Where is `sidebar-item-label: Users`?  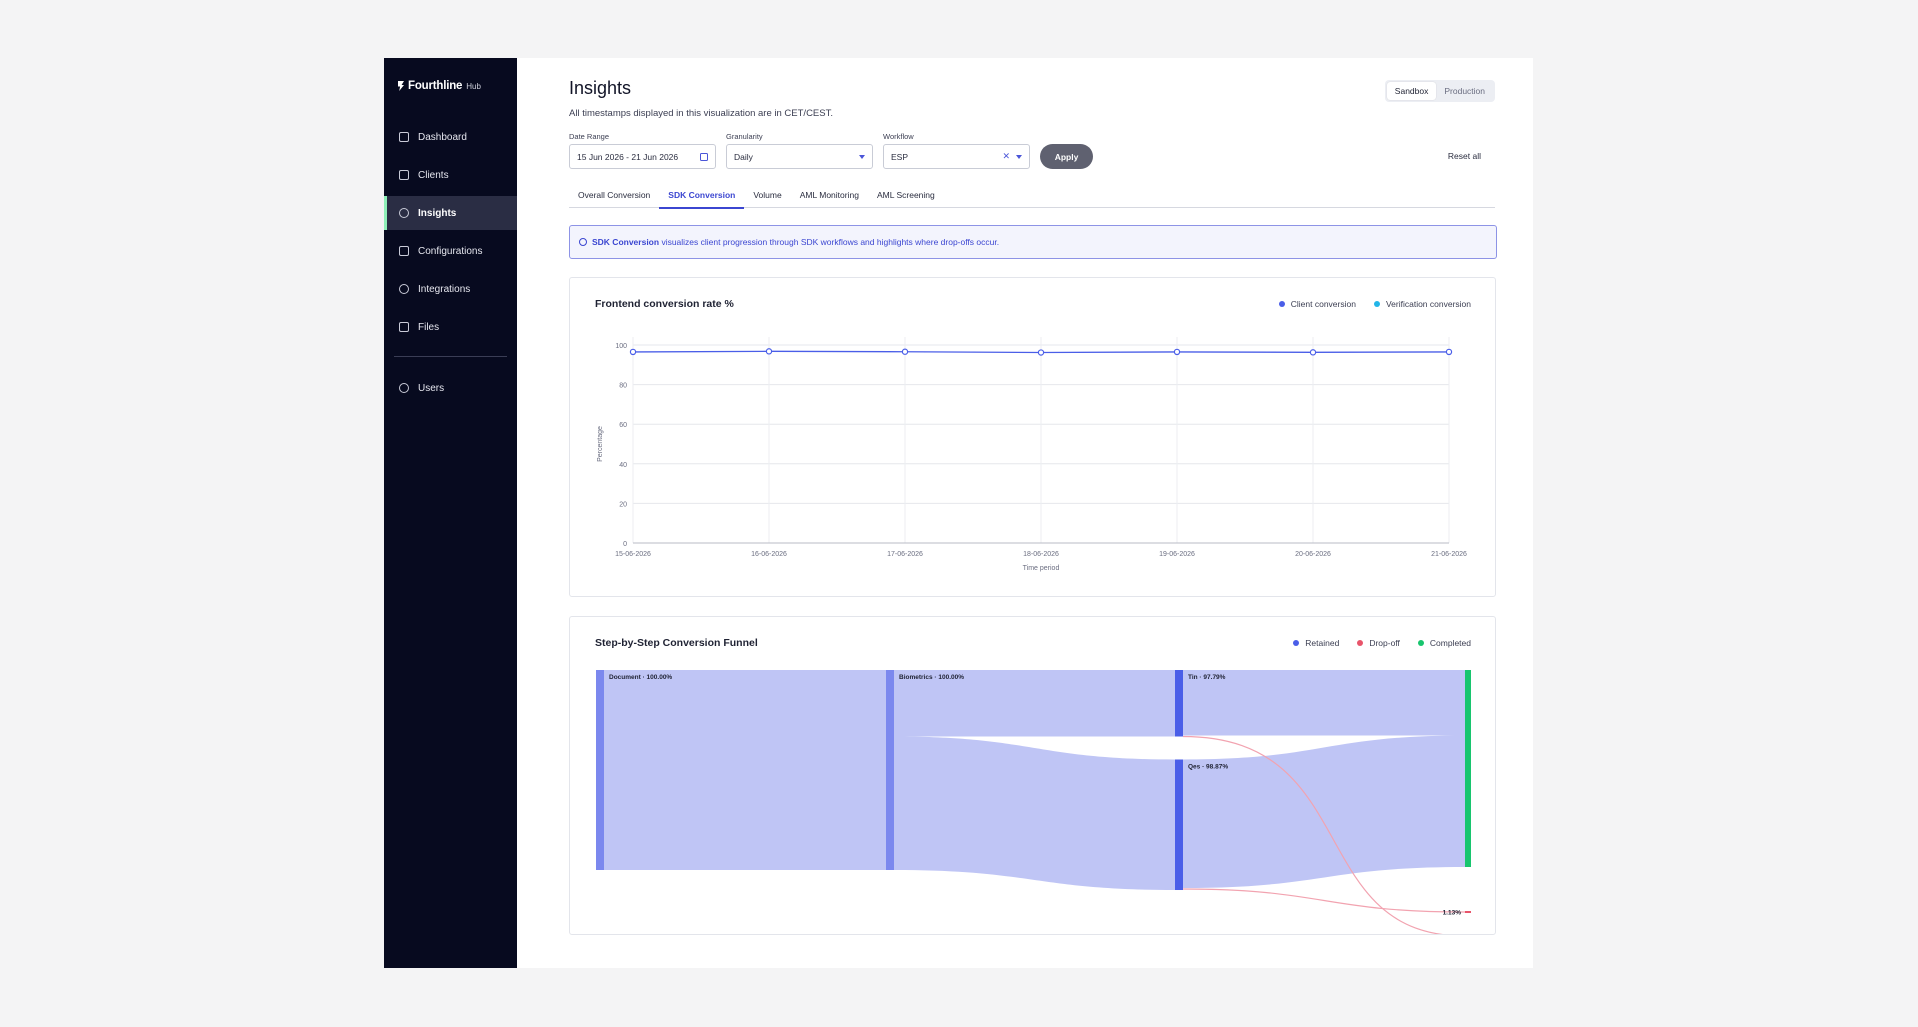 sidebar-item-label: Users is located at coordinates (431, 388).